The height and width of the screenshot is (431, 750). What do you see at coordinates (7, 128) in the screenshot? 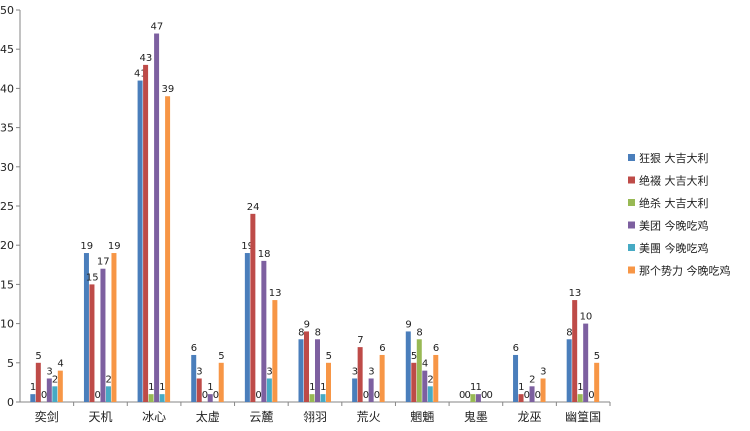
I see `y-tick-label: 35` at bounding box center [7, 128].